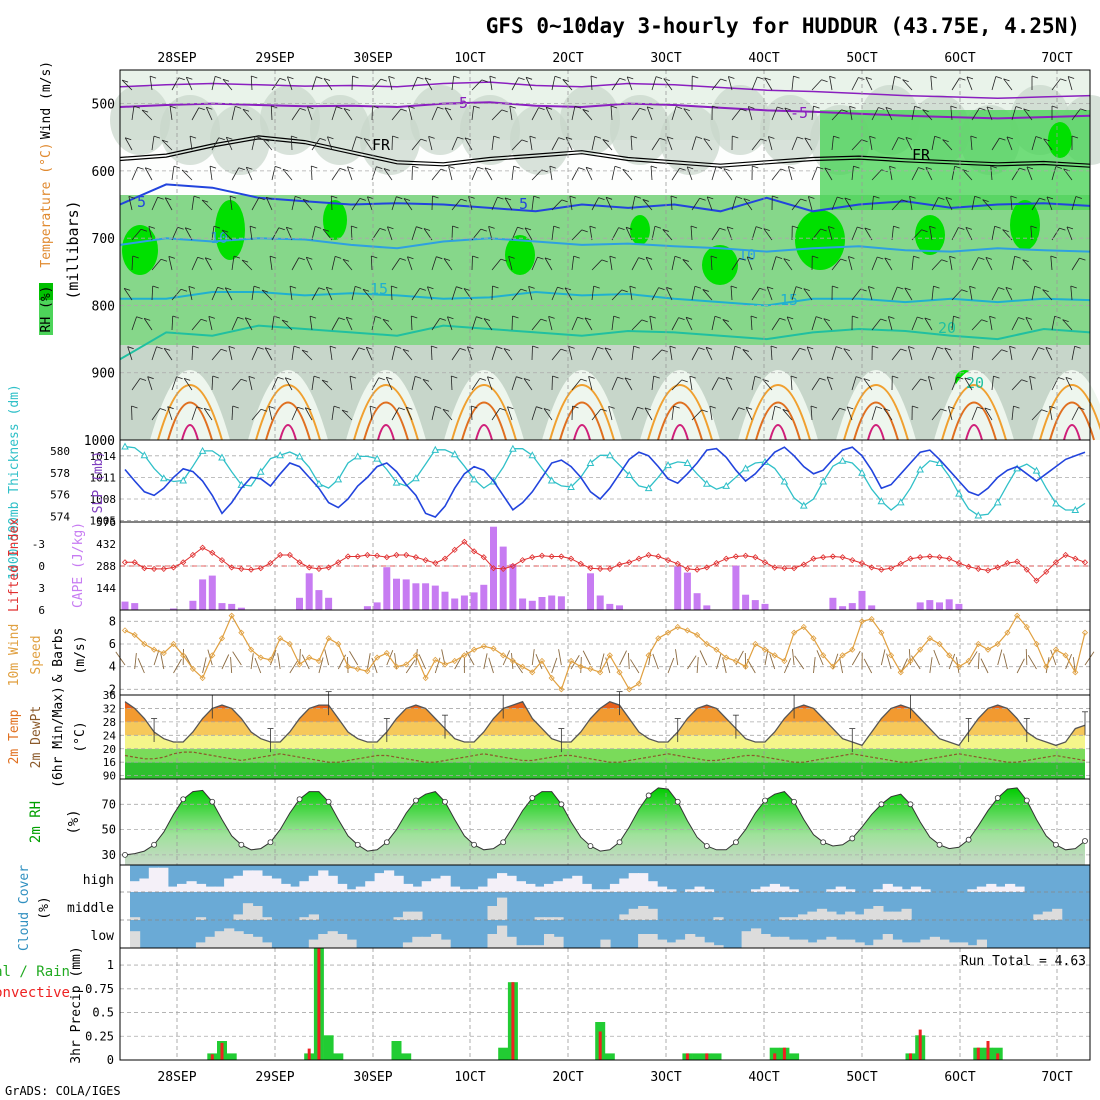 This screenshot has height=1100, width=1100. Describe the element at coordinates (60, 495) in the screenshot. I see `thickness-tick-label: 576` at that location.